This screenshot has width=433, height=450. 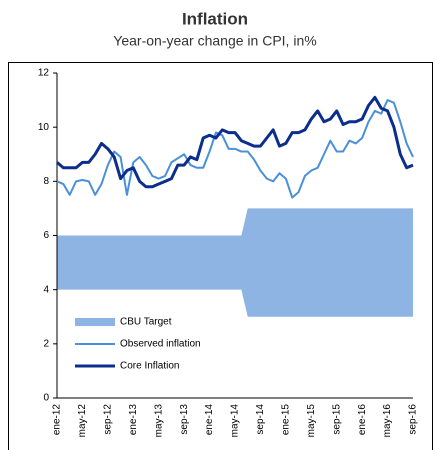 What do you see at coordinates (46, 289) in the screenshot?
I see `y-tick-label: 4` at bounding box center [46, 289].